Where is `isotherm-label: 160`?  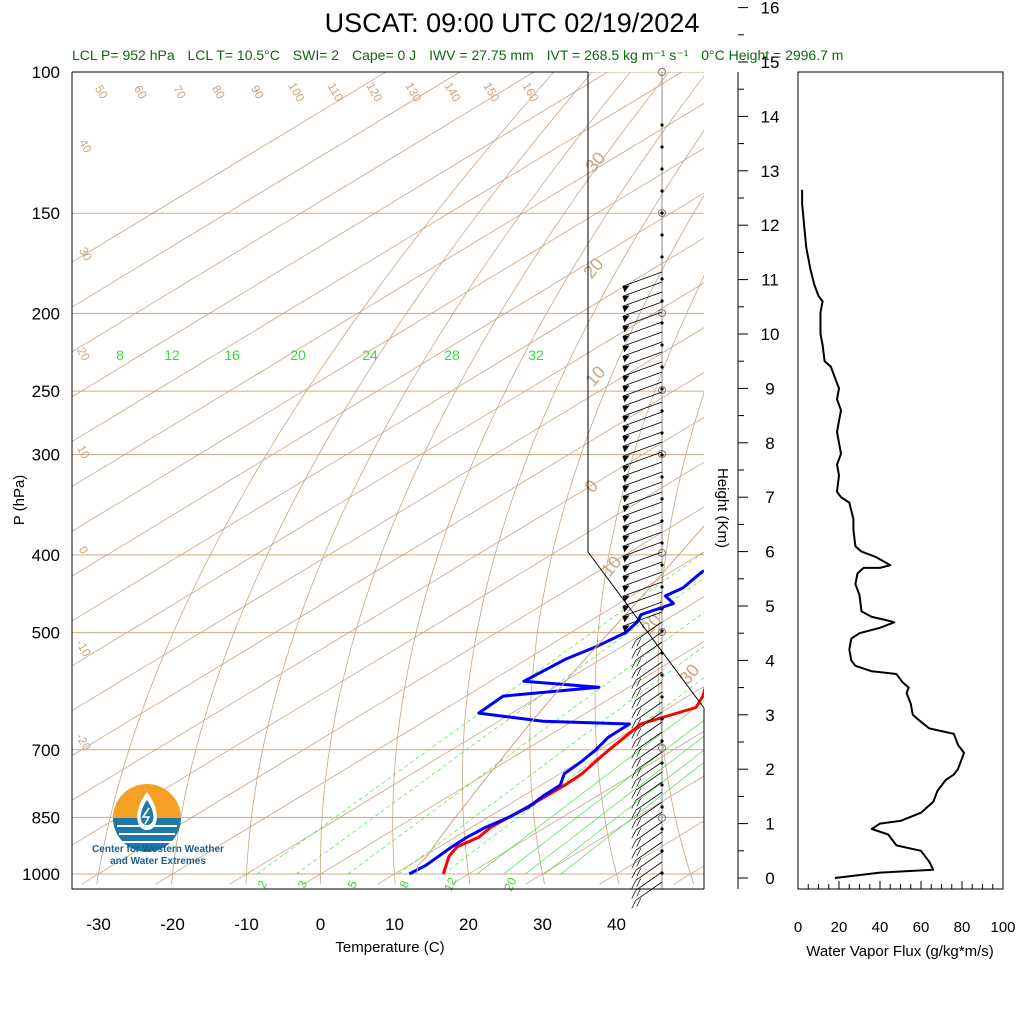
isotherm-label: 160 is located at coordinates (530, 92).